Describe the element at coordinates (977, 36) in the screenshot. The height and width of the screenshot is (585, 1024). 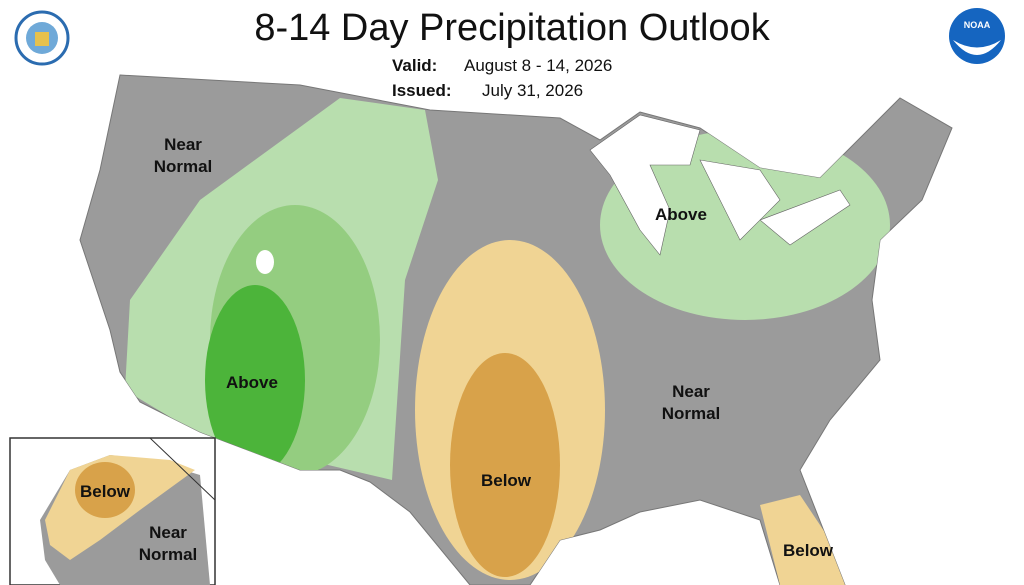
I see `noaa-logo: NOAA` at that location.